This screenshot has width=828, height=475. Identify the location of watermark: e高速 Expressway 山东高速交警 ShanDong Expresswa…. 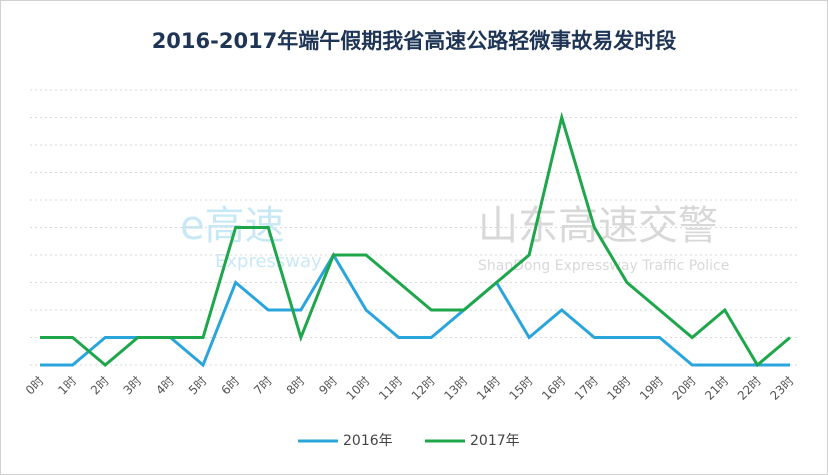
(454, 238).